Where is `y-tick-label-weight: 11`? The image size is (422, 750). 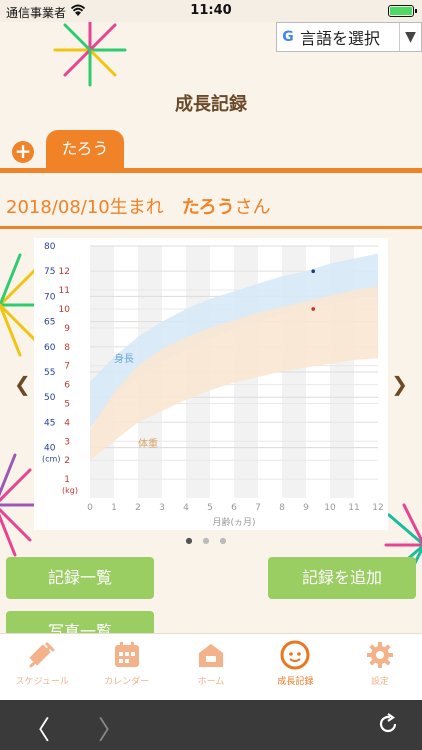 y-tick-label-weight: 11 is located at coordinates (64, 291).